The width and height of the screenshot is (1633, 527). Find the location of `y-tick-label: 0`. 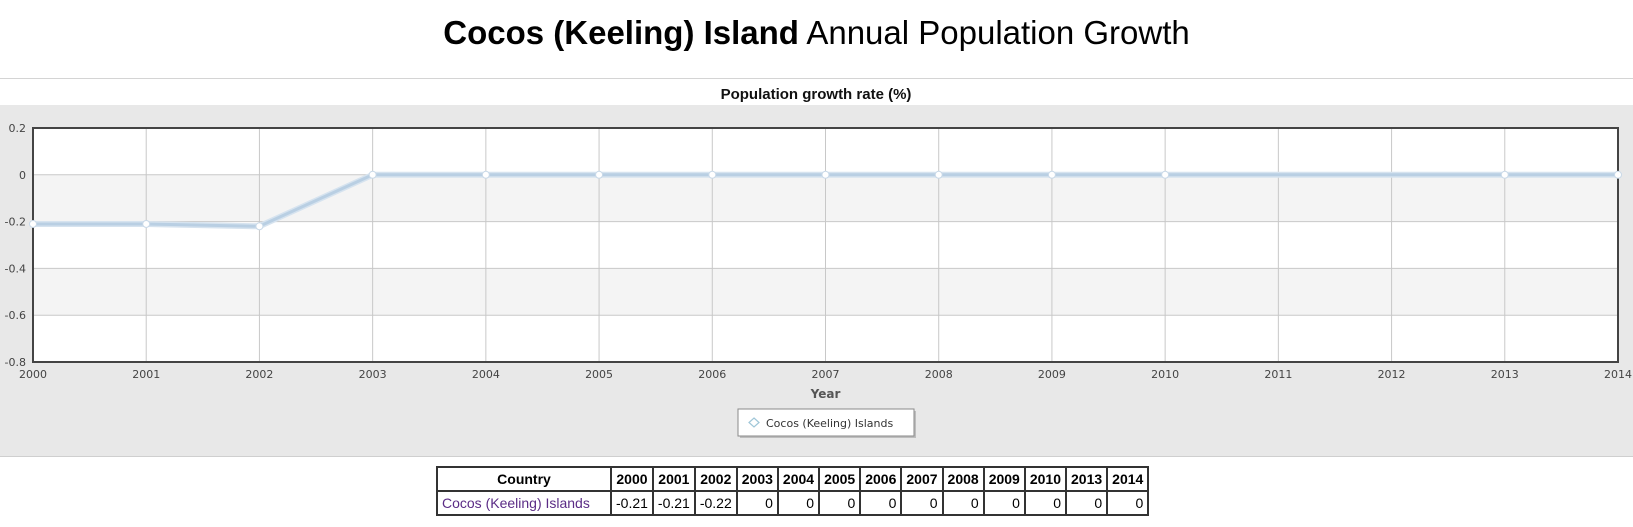

y-tick-label: 0 is located at coordinates (22, 175).